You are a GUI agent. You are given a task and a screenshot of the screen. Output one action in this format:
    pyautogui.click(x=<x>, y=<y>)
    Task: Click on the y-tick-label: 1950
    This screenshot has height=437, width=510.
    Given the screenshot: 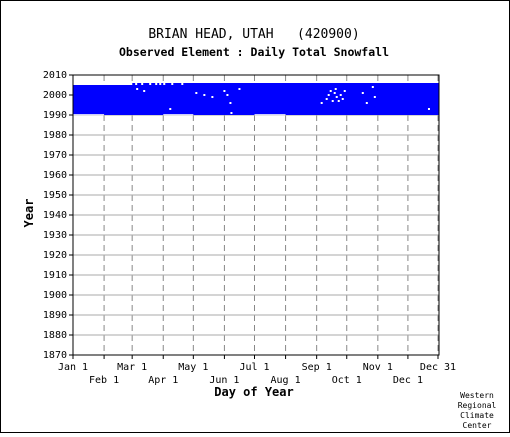 What is the action you would take?
    pyautogui.click(x=55, y=195)
    